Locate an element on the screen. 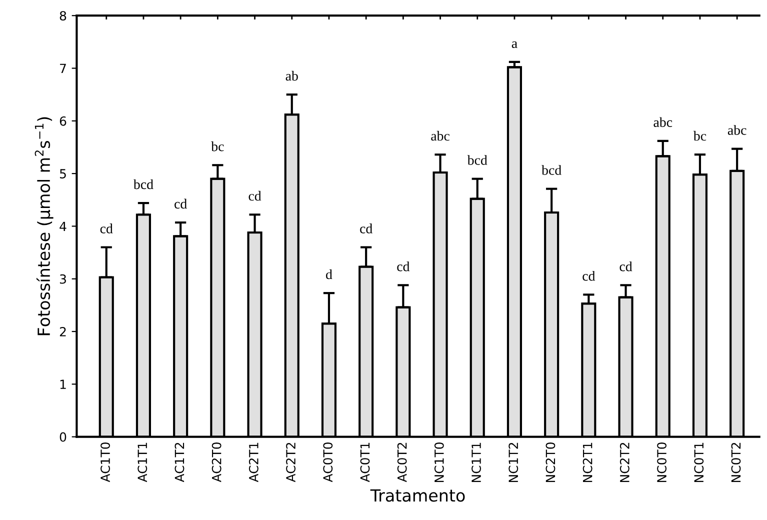 The image size is (767, 520). y-tick-label: 2 is located at coordinates (63, 331).